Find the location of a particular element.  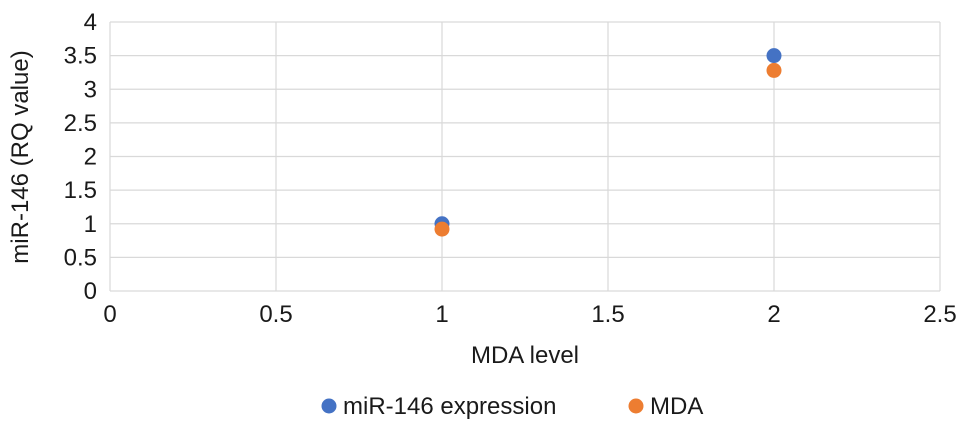

y-tick-label: 4 is located at coordinates (90, 22).